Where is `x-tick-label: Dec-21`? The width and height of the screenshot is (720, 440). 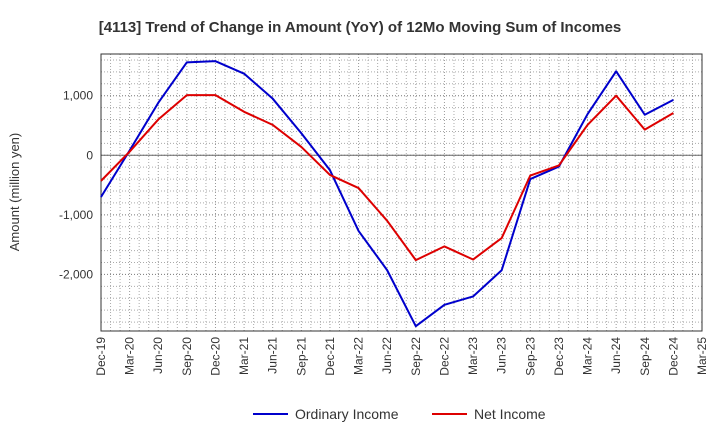
x-tick-label: Dec-21 is located at coordinates (330, 356).